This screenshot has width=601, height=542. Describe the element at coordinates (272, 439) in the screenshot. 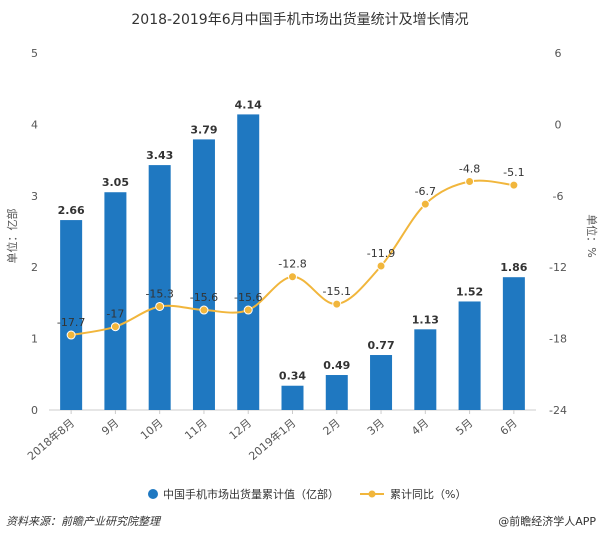

I see `x-tick-label: 2019年1月` at that location.